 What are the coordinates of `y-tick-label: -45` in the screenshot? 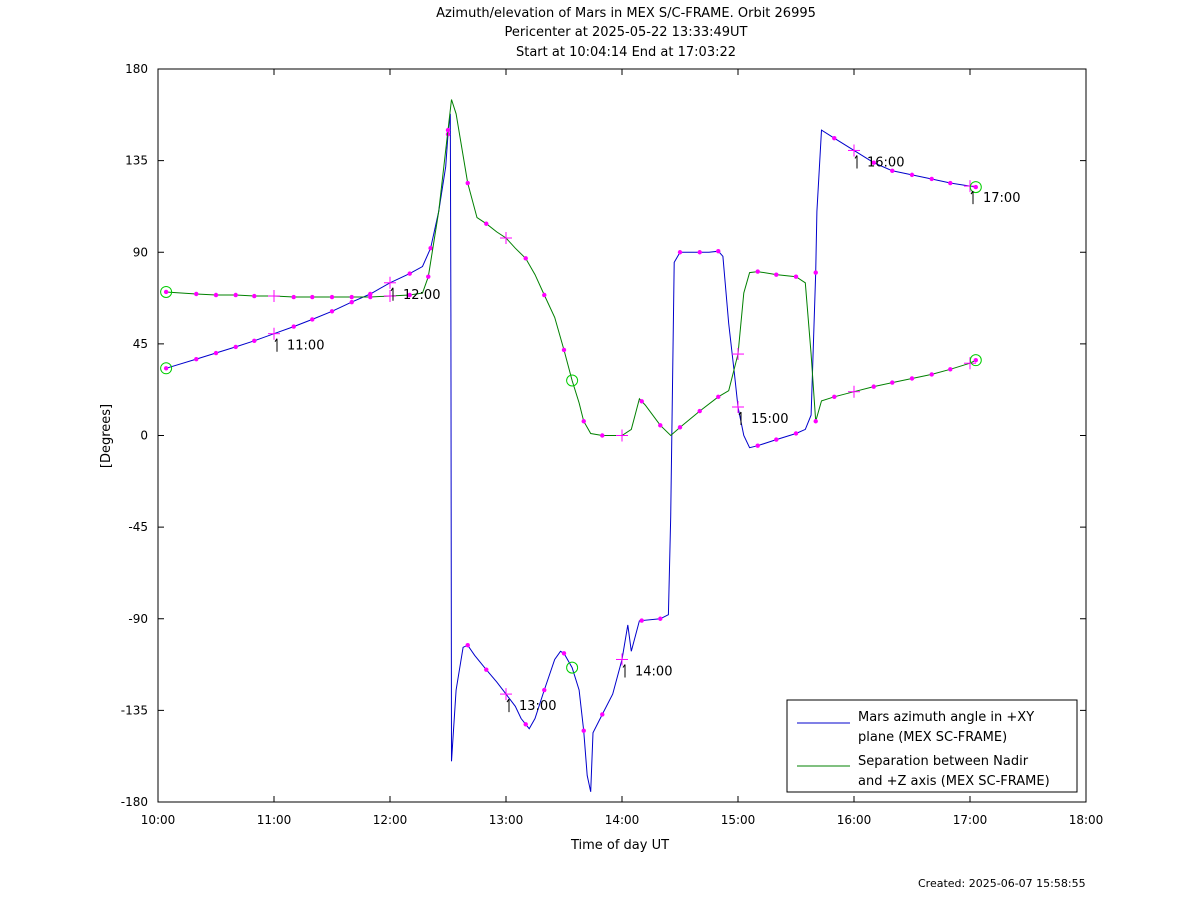 It's located at (138, 527).